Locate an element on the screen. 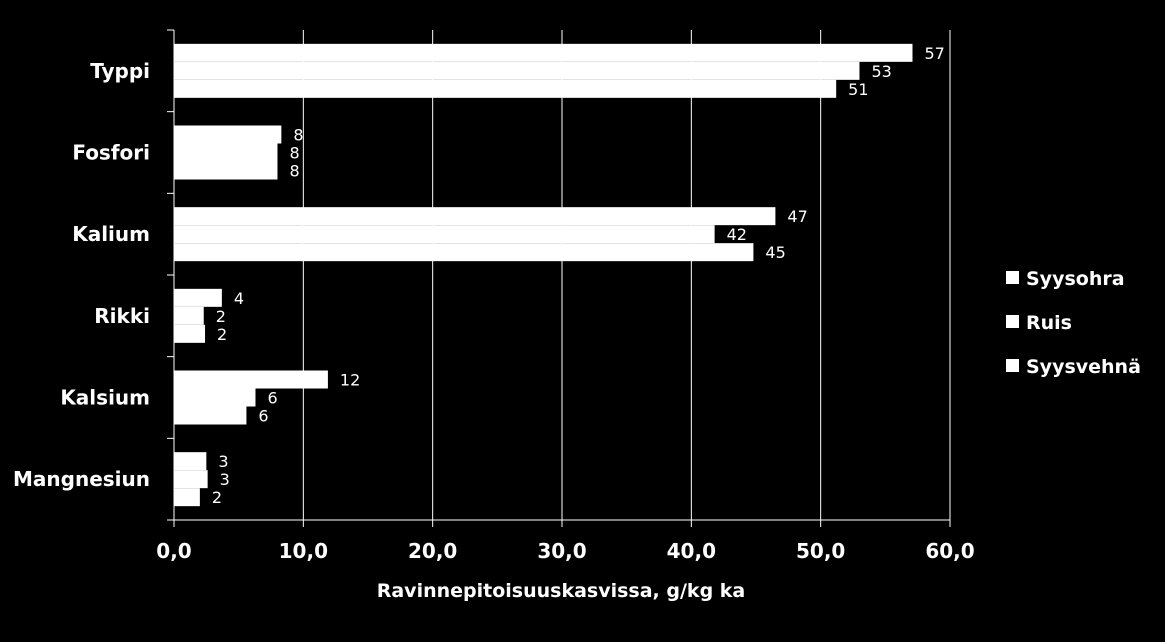 This screenshot has height=642, width=1165. data-label: 51 is located at coordinates (858, 89).